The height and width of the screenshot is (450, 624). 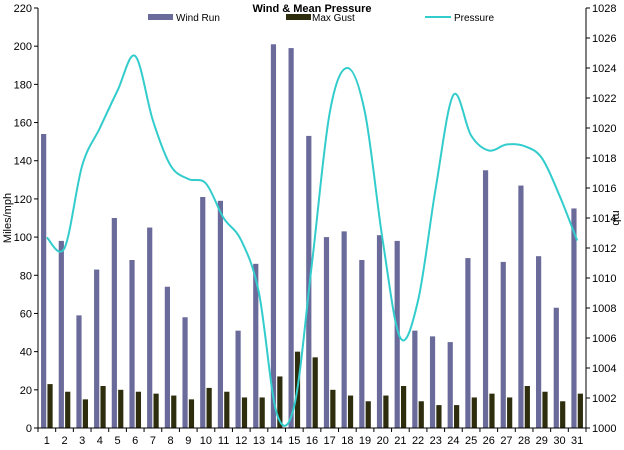 What do you see at coordinates (23, 9) in the screenshot?
I see `left-axis-tick-label: 220` at bounding box center [23, 9].